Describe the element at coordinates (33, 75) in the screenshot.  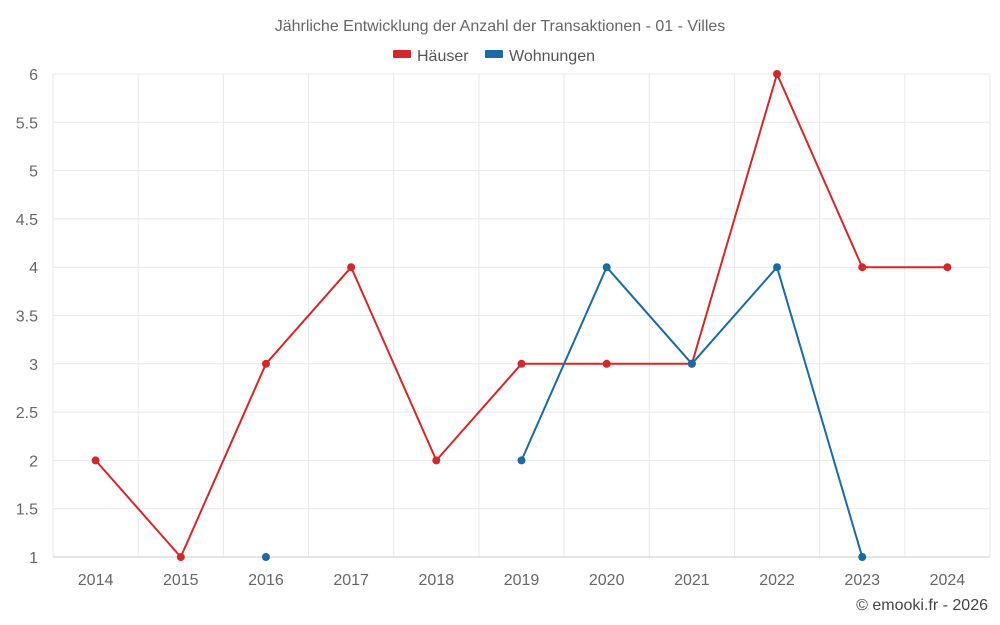
I see `y-tick-label: 6` at that location.